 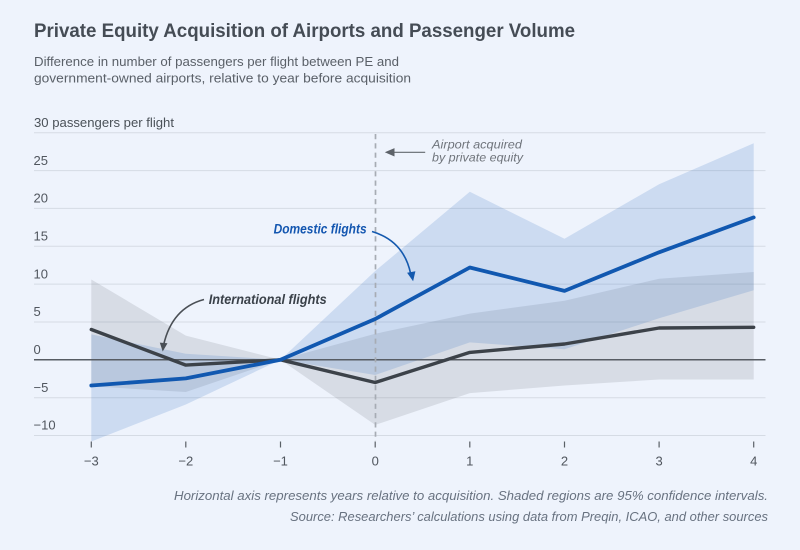 I want to click on svg-text: 25, so click(x=41, y=160).